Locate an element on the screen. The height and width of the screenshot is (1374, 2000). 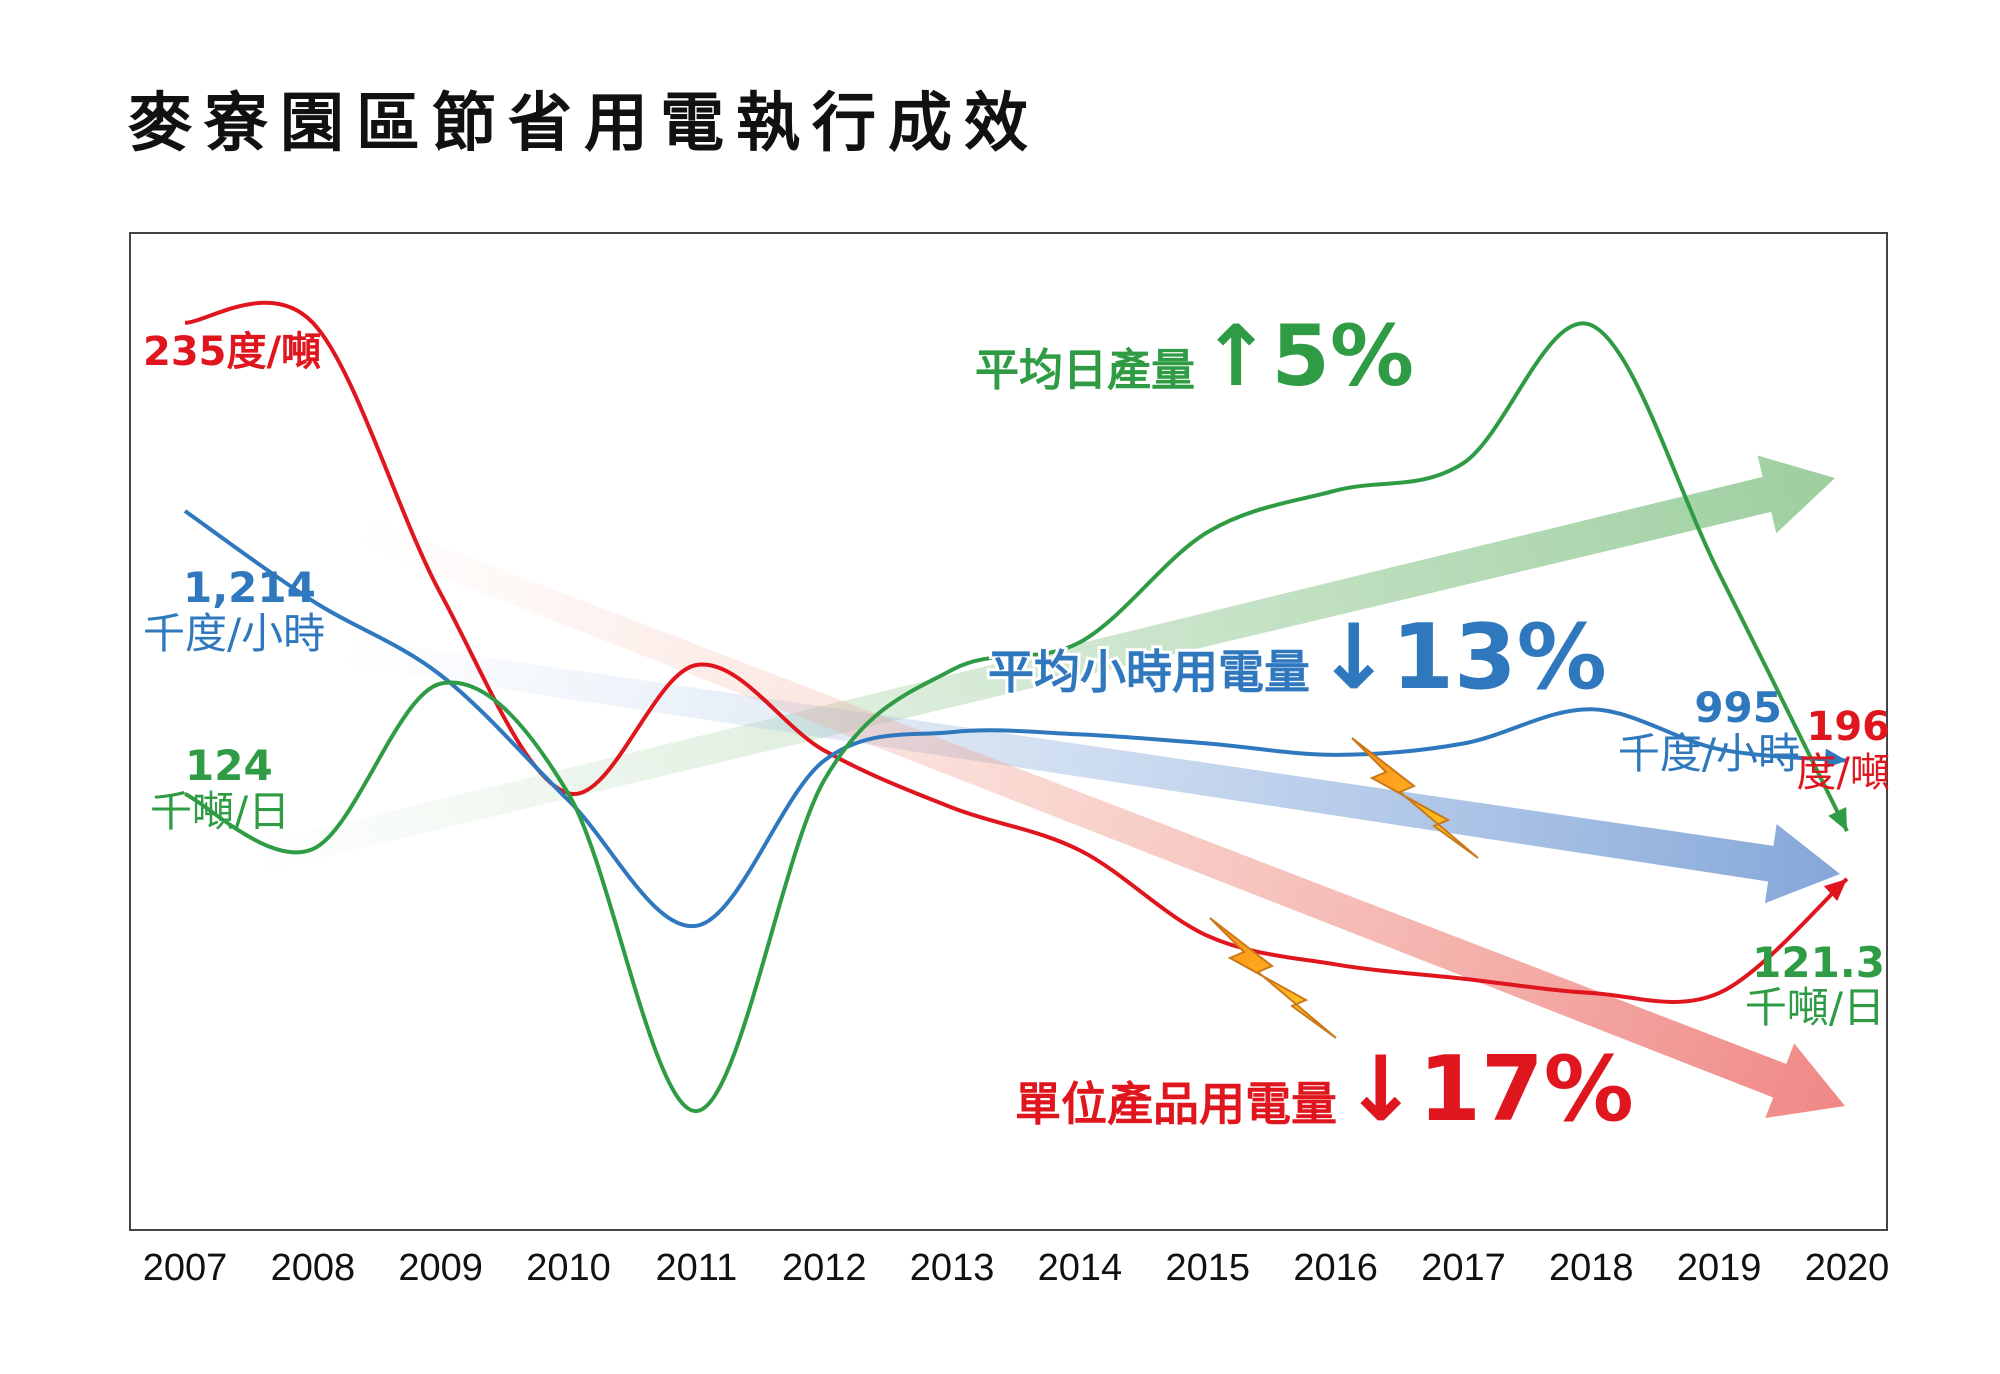
series-start-label: 235度/噸 is located at coordinates (232, 352).